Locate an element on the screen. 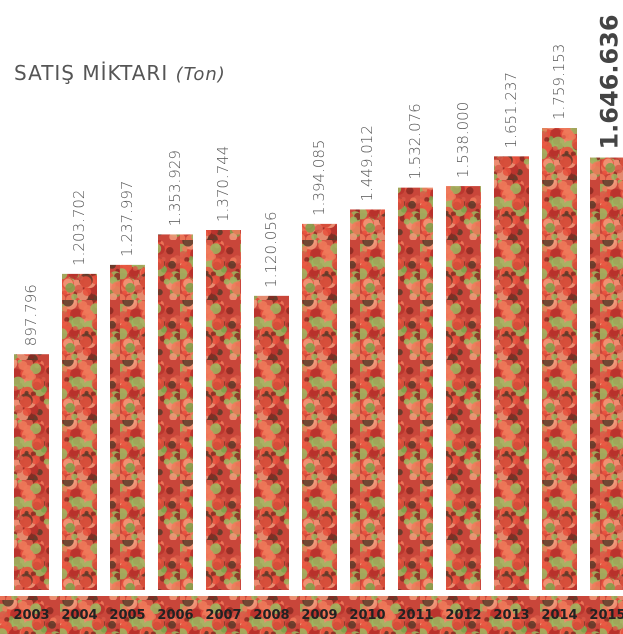 Image resolution: width=623 pixels, height=634 pixels. value-label: 1.532.076 is located at coordinates (415, 141).